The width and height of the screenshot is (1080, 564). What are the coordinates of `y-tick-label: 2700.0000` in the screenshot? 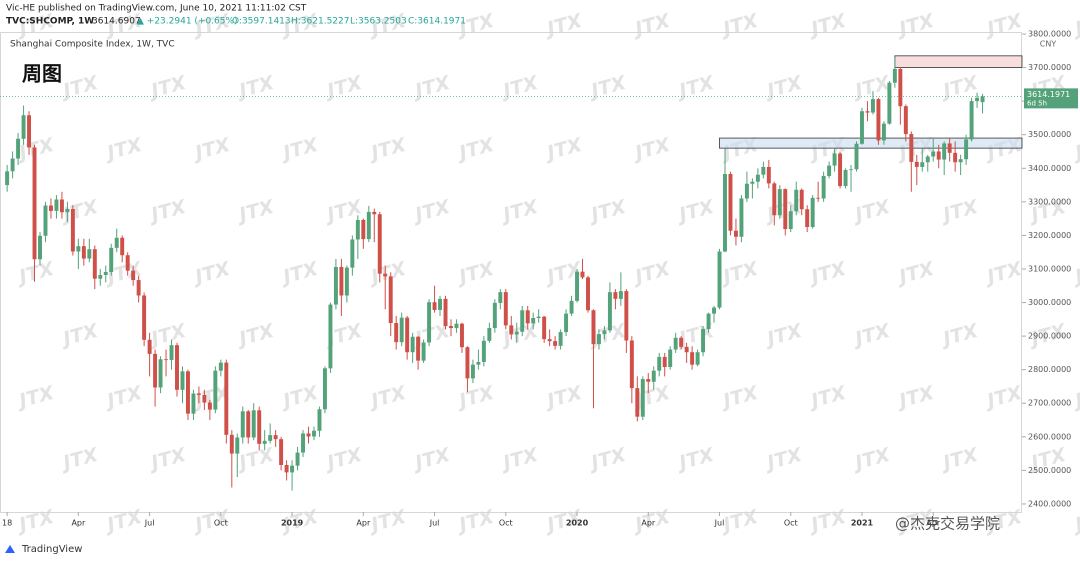 It's located at (1049, 403).